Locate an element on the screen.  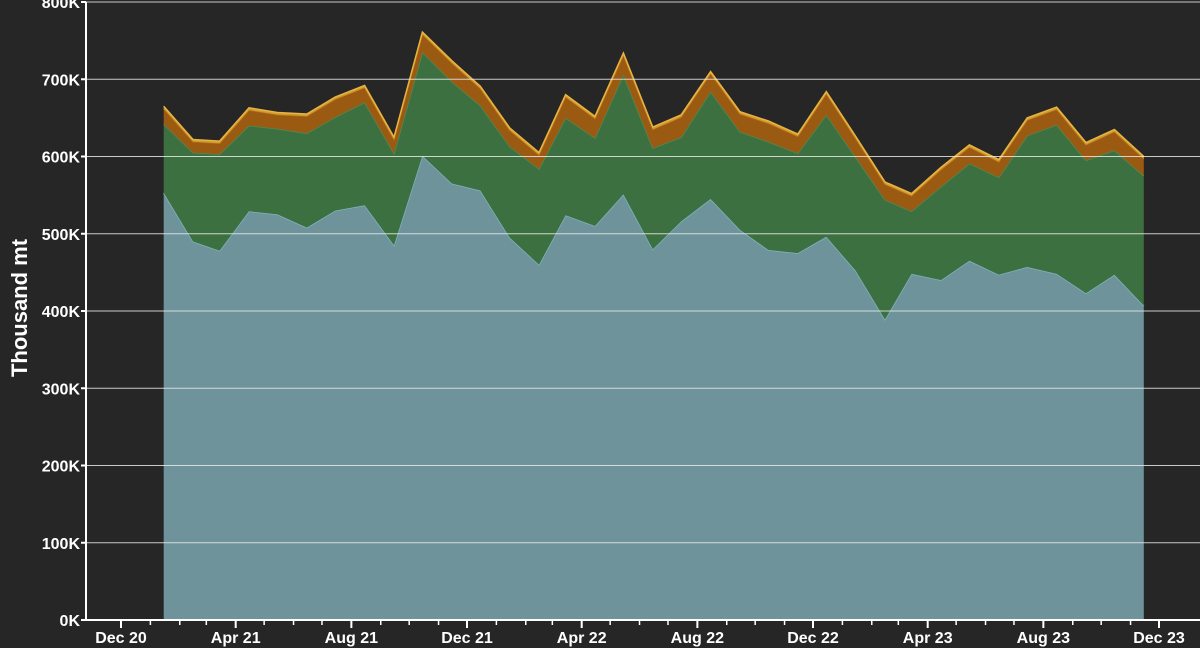
y-tick-label: 0K is located at coordinates (70, 621).